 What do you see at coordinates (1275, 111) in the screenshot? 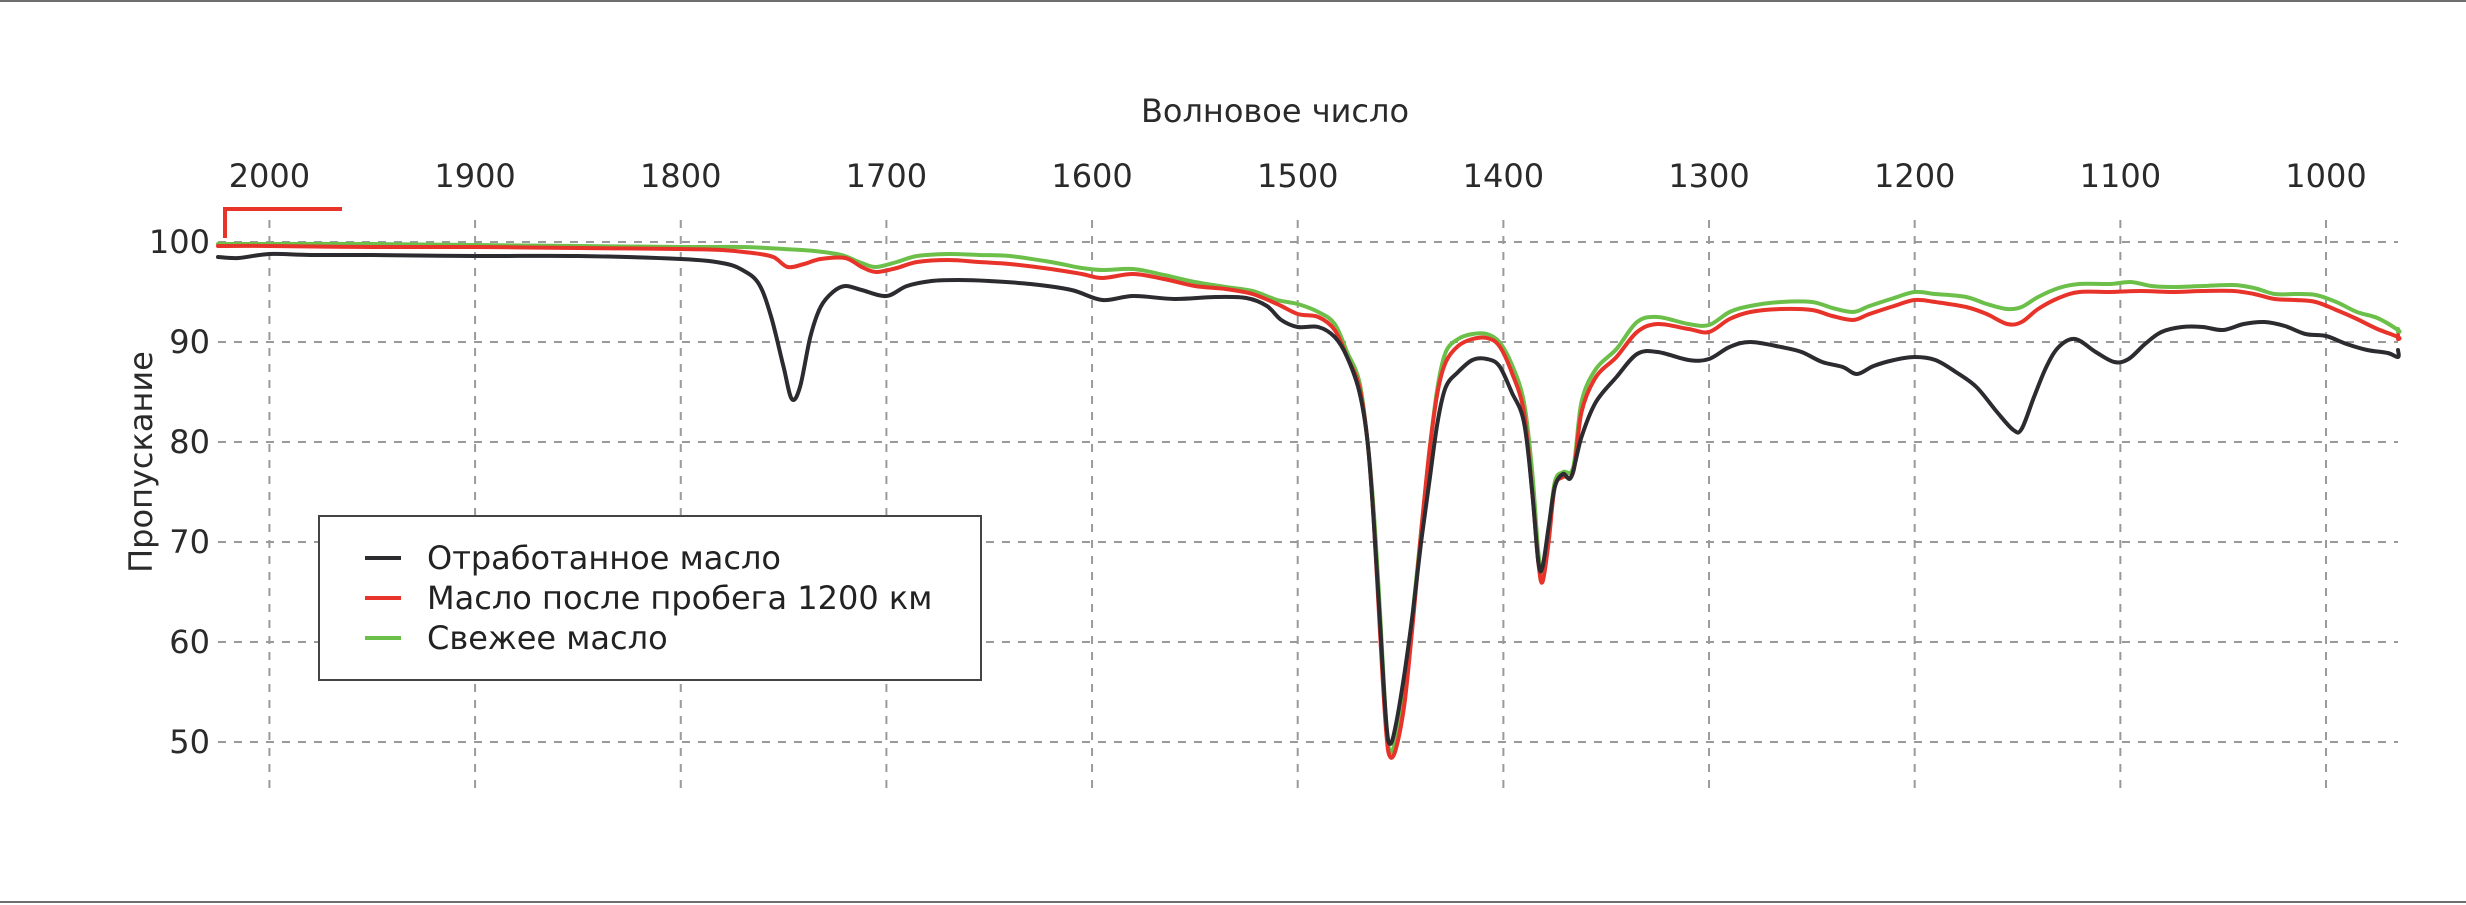
I see `x-axis-title: Волновое число` at bounding box center [1275, 111].